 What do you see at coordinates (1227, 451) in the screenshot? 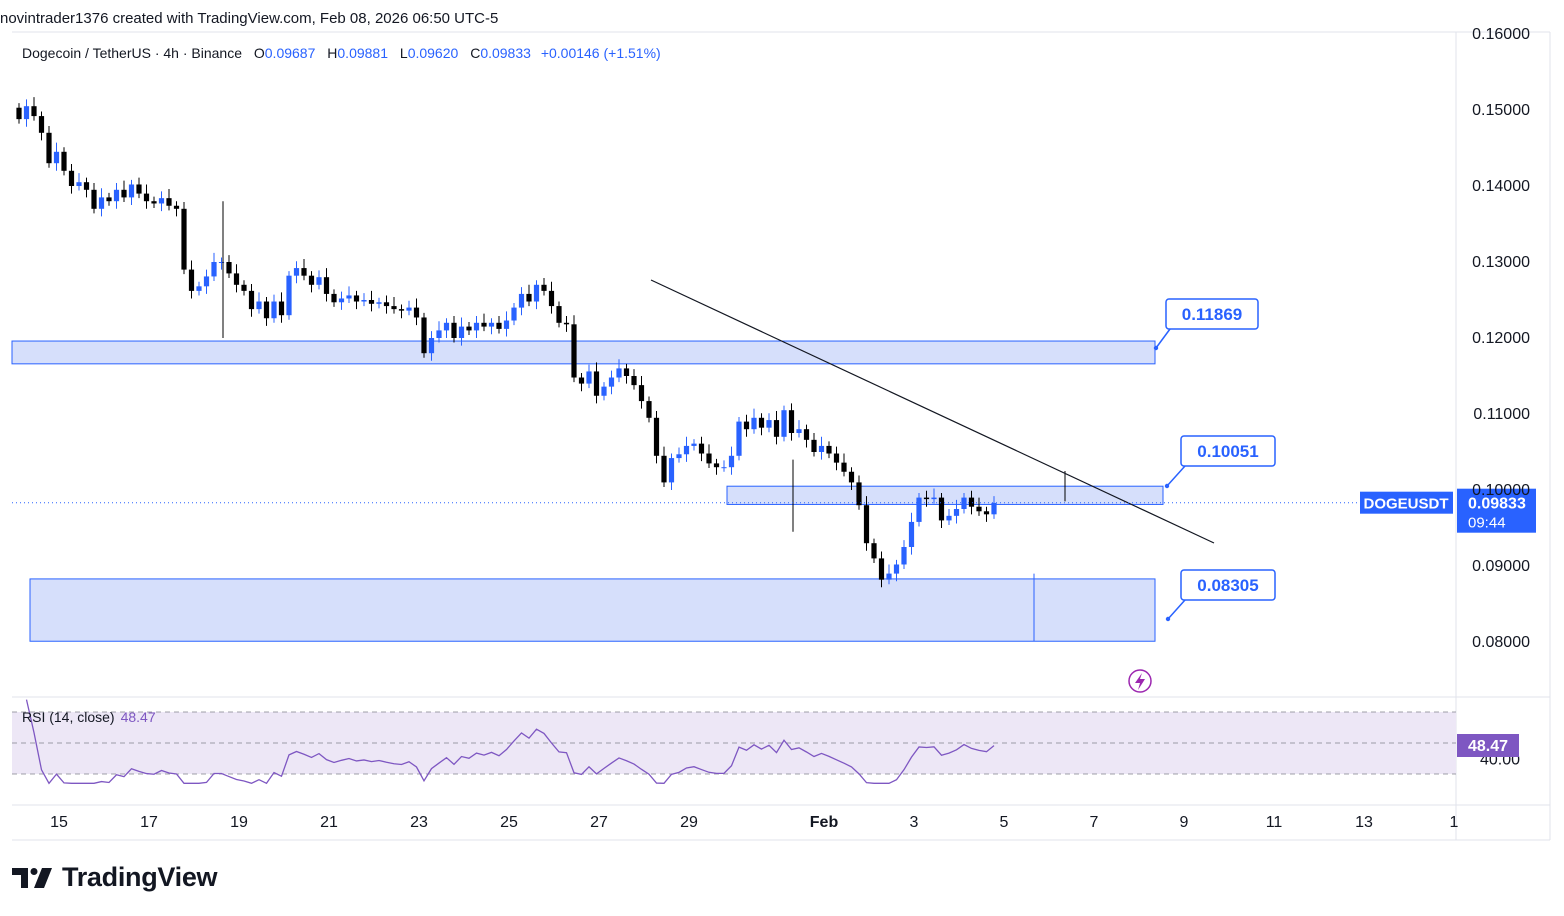
I see `callout-label: 0.10051` at bounding box center [1227, 451].